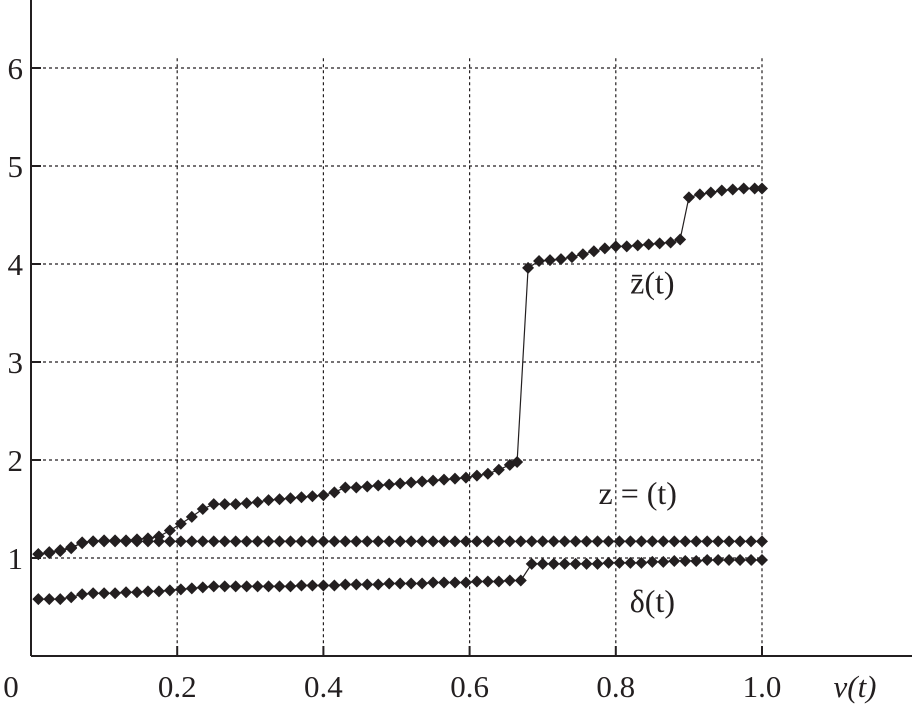 This screenshot has width=914, height=710. What do you see at coordinates (854, 686) in the screenshot?
I see `x-axis-title: v(t)` at bounding box center [854, 686].